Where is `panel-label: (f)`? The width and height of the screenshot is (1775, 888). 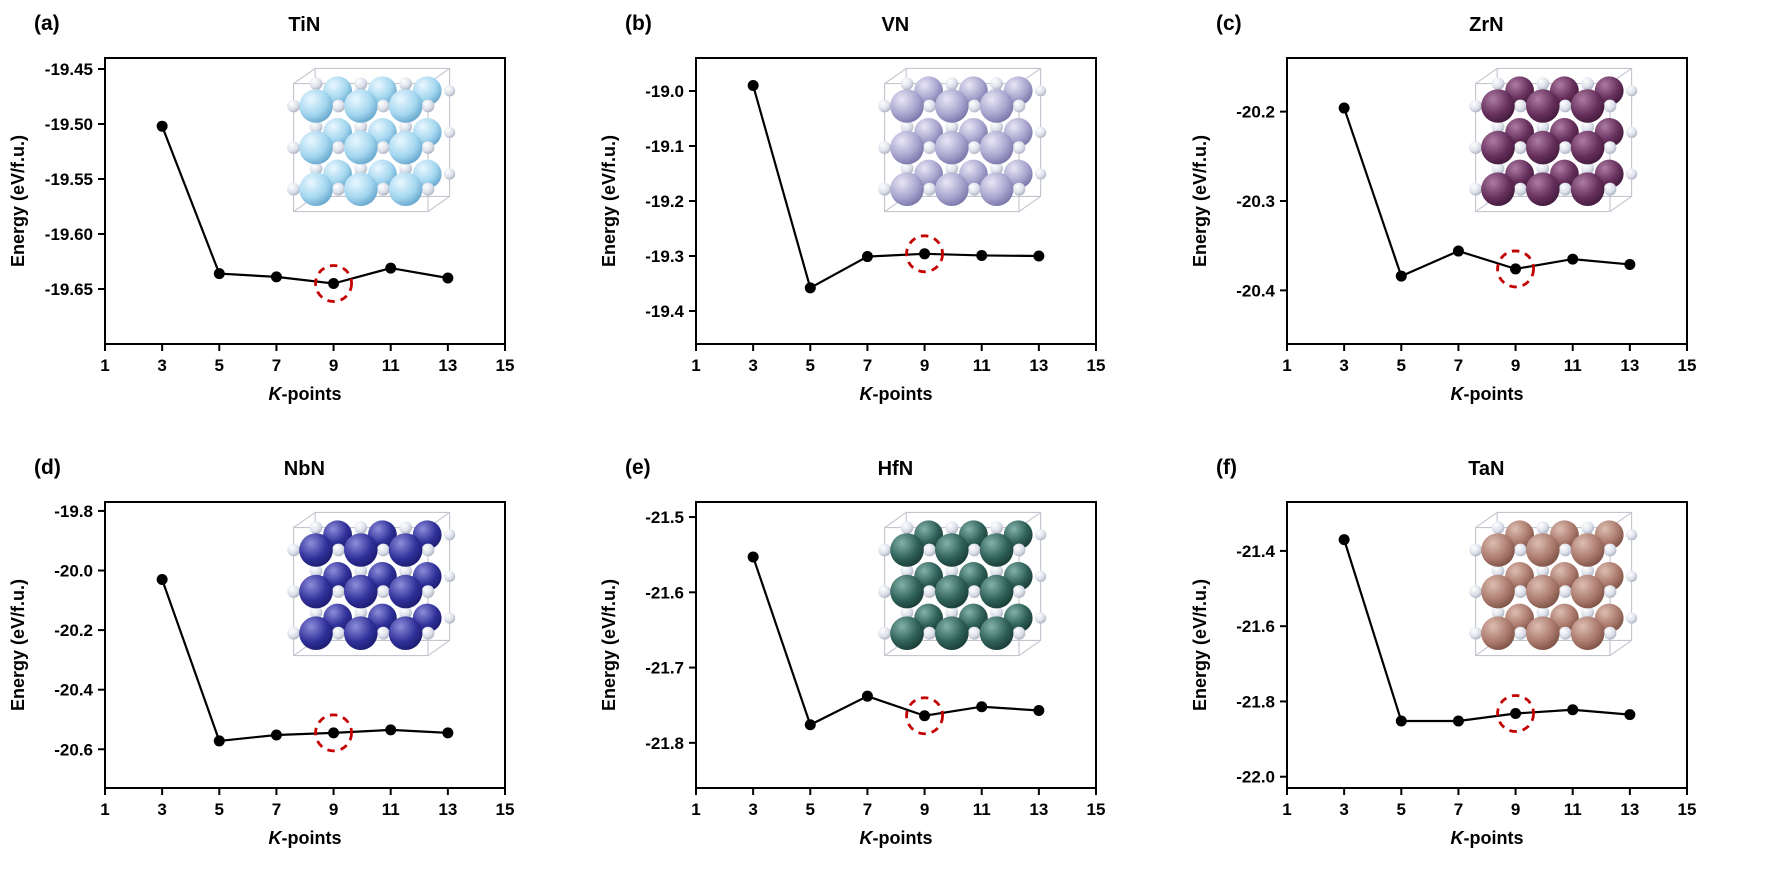
panel-label: (f) is located at coordinates (1226, 467).